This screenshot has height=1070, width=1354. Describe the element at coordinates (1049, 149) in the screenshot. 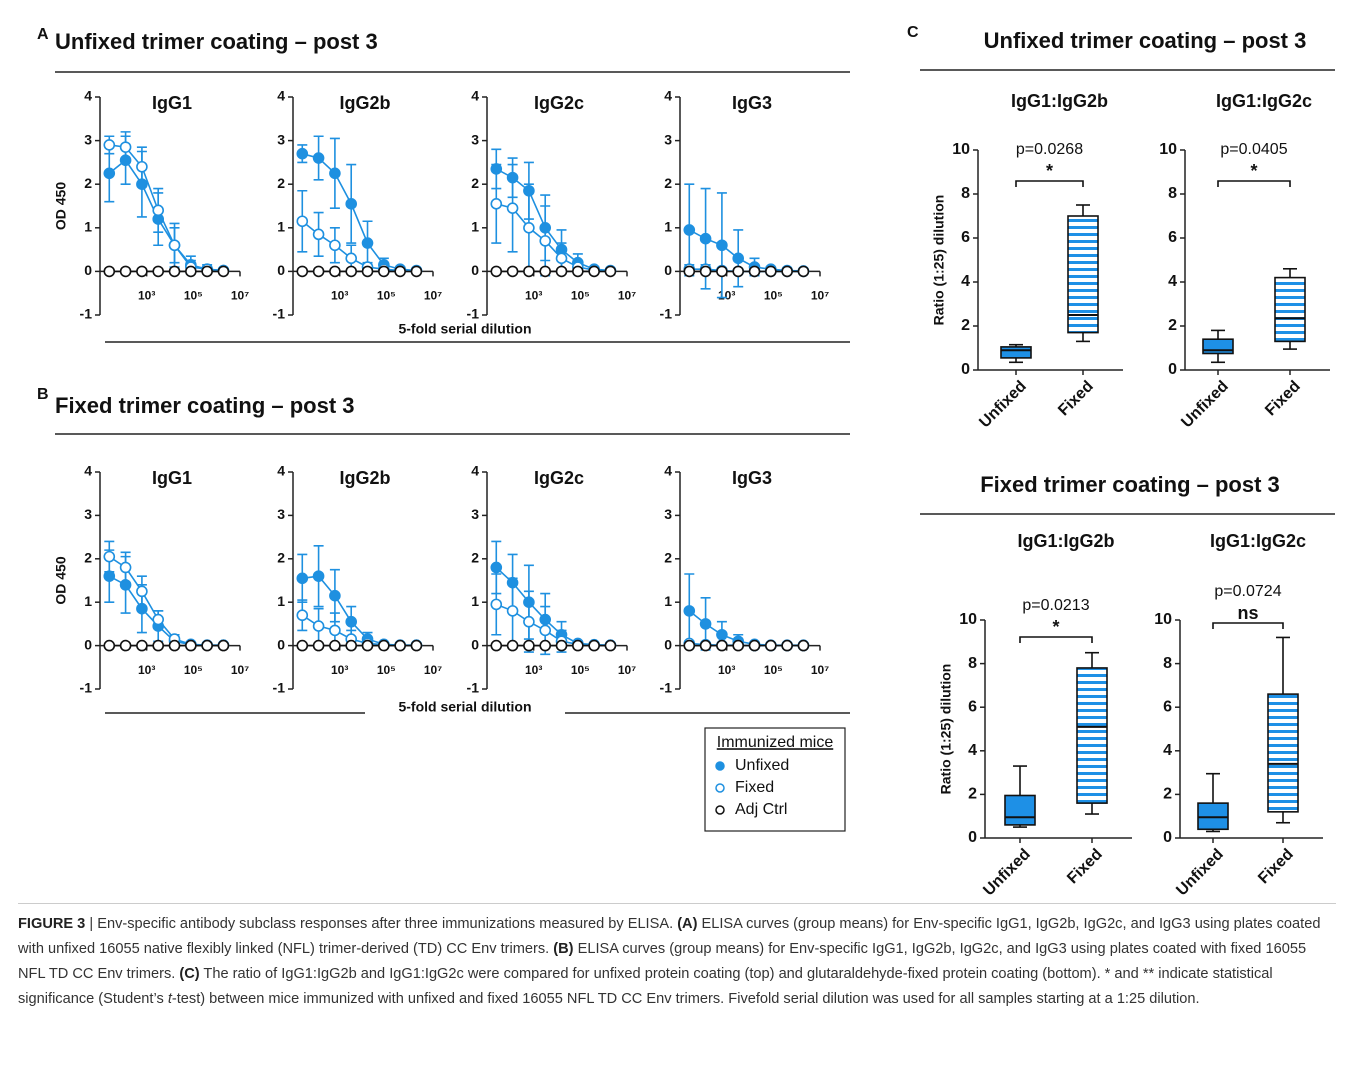

I see `p-value: p=0.0268` at that location.